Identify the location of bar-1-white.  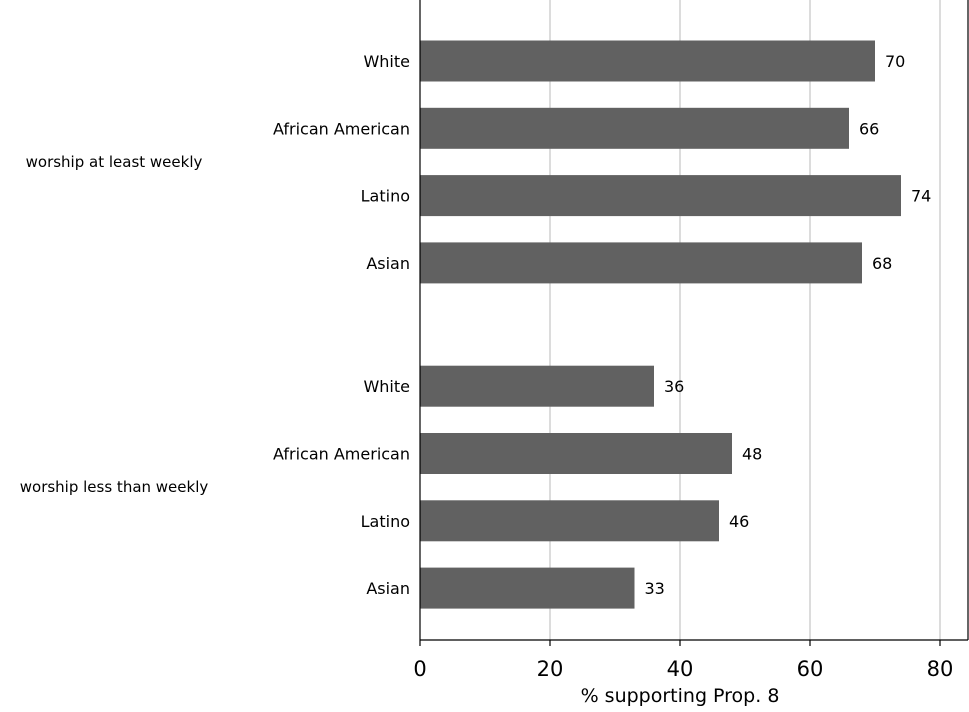
(647, 61).